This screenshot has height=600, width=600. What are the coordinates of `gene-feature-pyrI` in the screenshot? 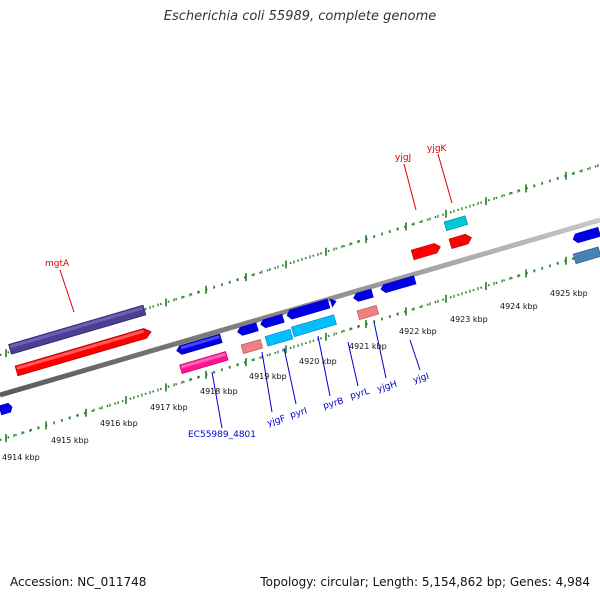 It's located at (272, 321).